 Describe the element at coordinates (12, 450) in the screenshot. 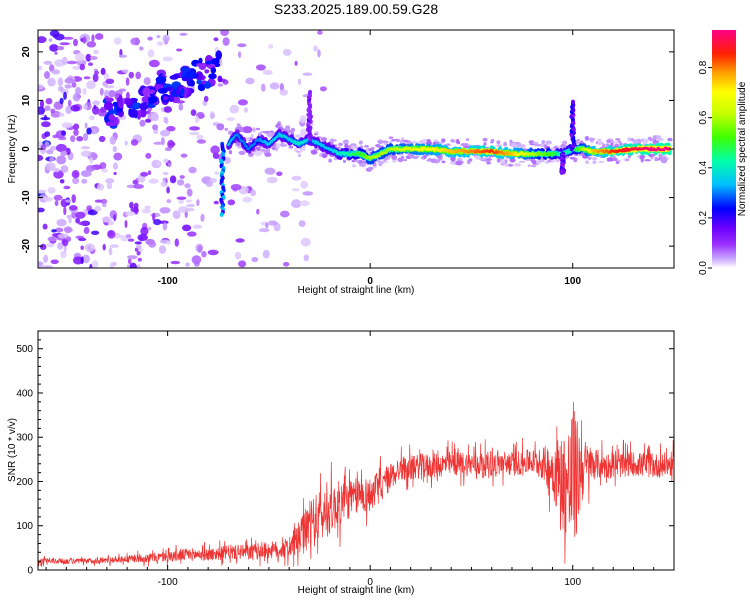

I see `snr-y-label: SNR (10 * v/v)` at that location.